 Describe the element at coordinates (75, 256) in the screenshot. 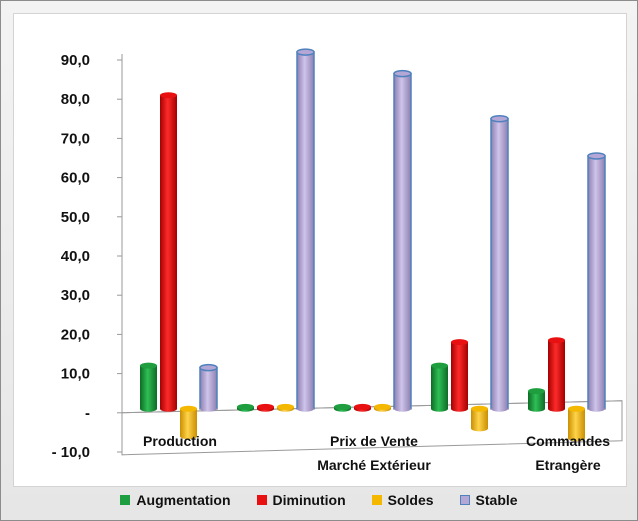

I see `y-tick-label: 40,0` at that location.